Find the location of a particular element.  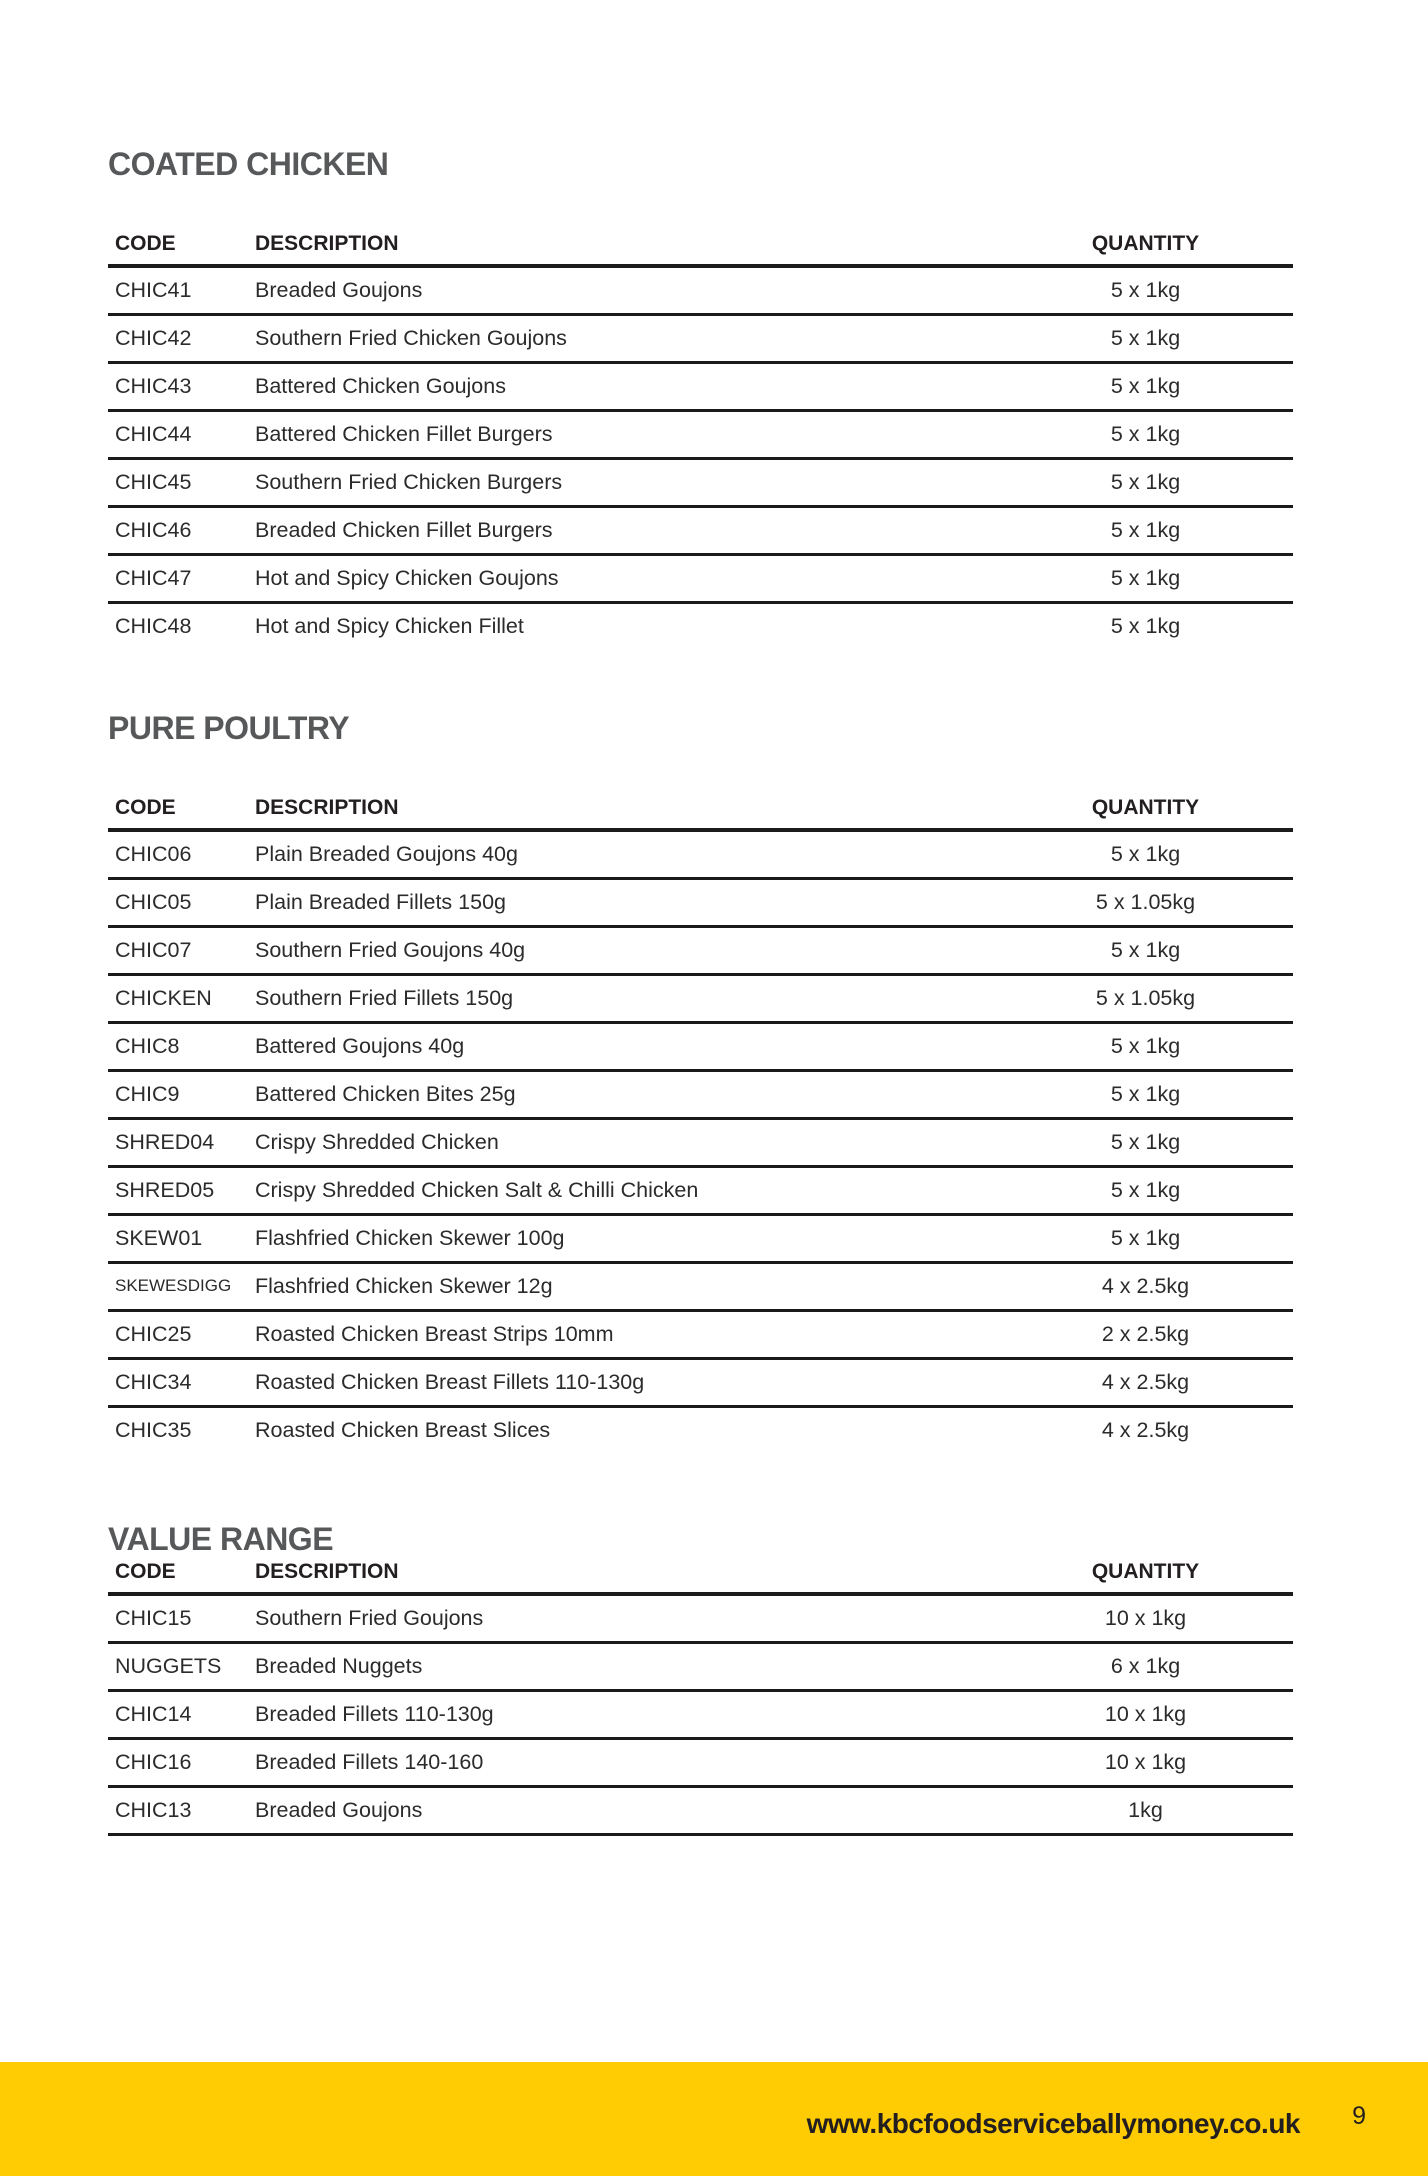

description-cell: Crispy Shredded Chicken is located at coordinates (623, 1143).